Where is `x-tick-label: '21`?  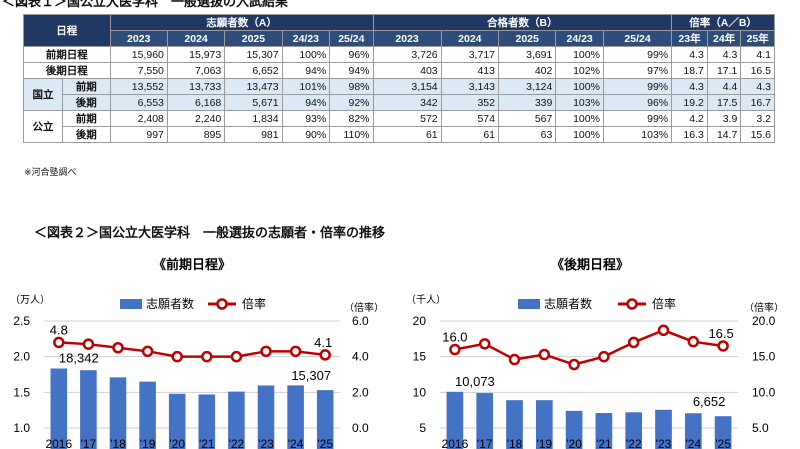 x-tick-label: '21 is located at coordinates (207, 443).